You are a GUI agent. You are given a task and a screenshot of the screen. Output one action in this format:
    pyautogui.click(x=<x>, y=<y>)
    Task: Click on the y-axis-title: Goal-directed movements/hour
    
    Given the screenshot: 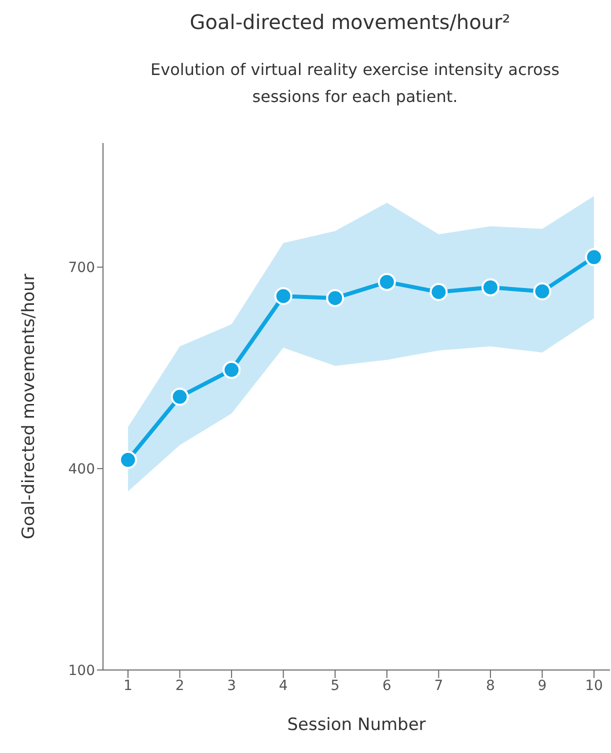 What is the action you would take?
    pyautogui.click(x=29, y=407)
    